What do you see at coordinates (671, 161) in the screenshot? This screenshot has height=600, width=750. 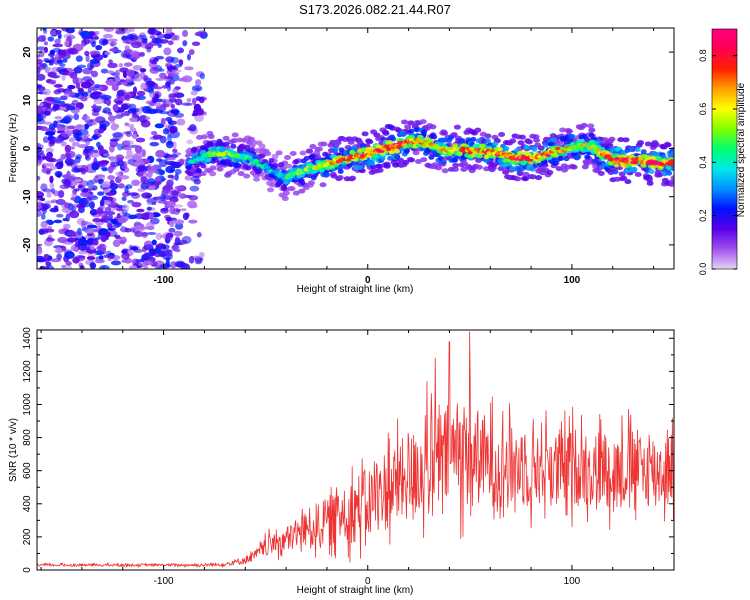 I see `ridge-core-cell` at bounding box center [671, 161].